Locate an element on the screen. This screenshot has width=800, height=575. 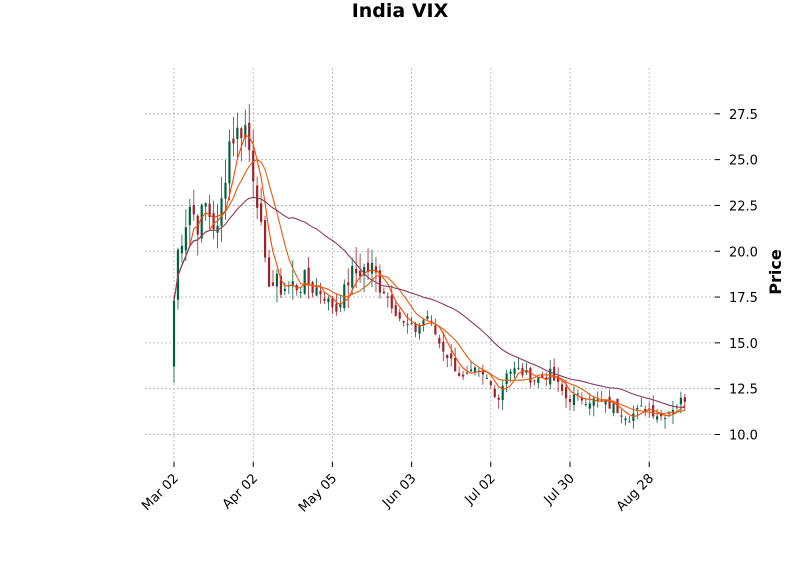
y-tick-label: 17.5 is located at coordinates (743, 298).